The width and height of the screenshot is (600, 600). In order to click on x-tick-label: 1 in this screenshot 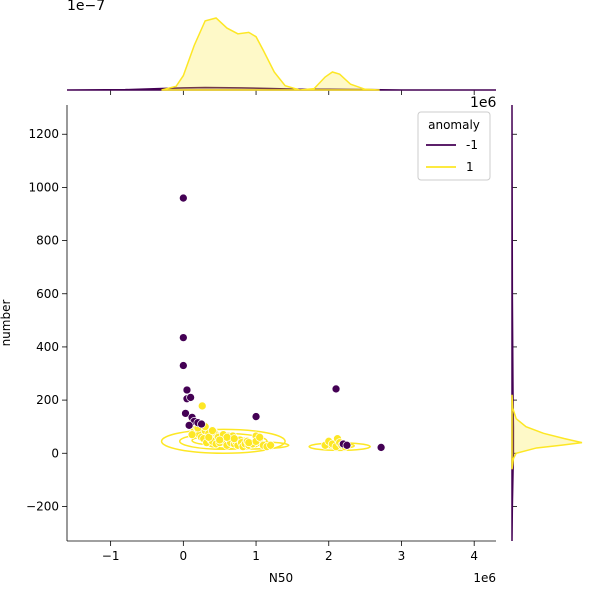, I will do `click(256, 556)`.